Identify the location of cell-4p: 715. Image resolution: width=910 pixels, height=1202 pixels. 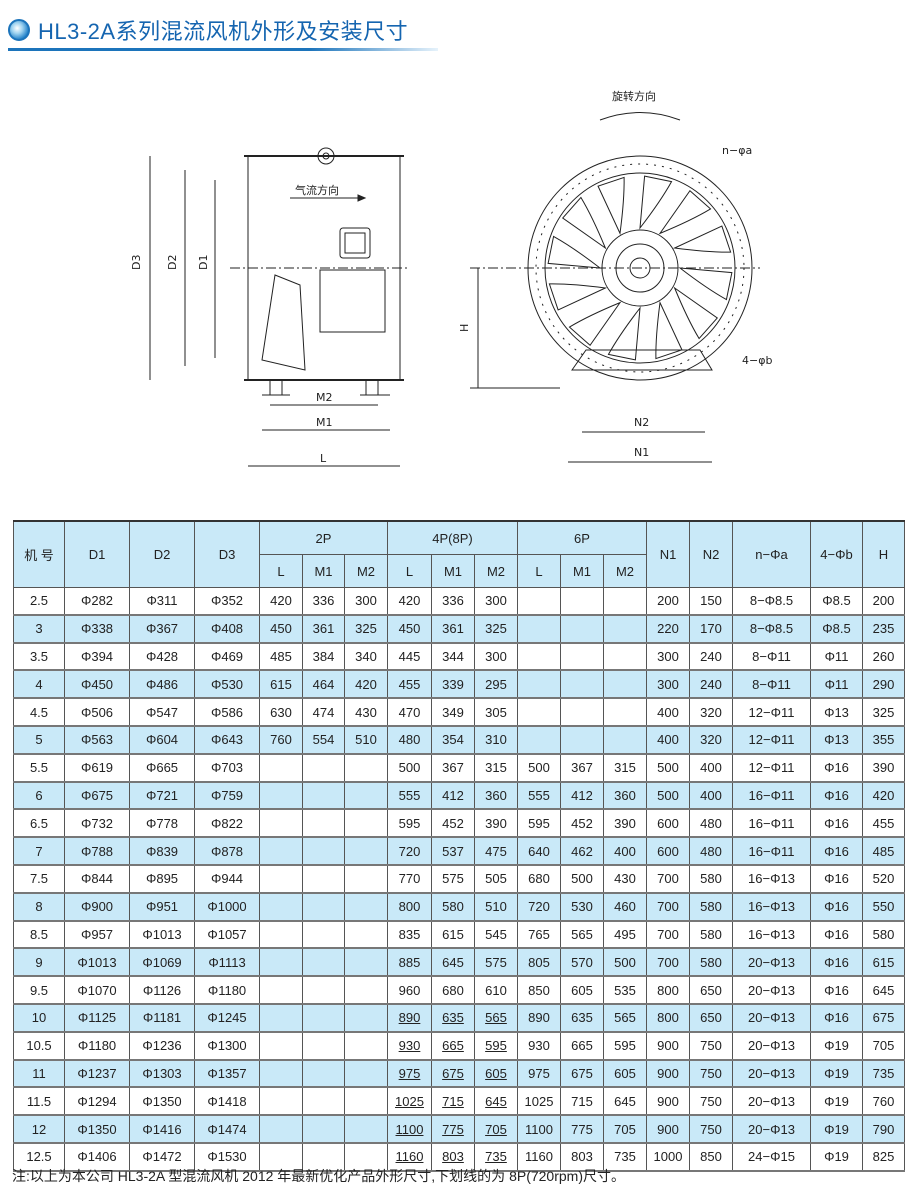
(453, 1101).